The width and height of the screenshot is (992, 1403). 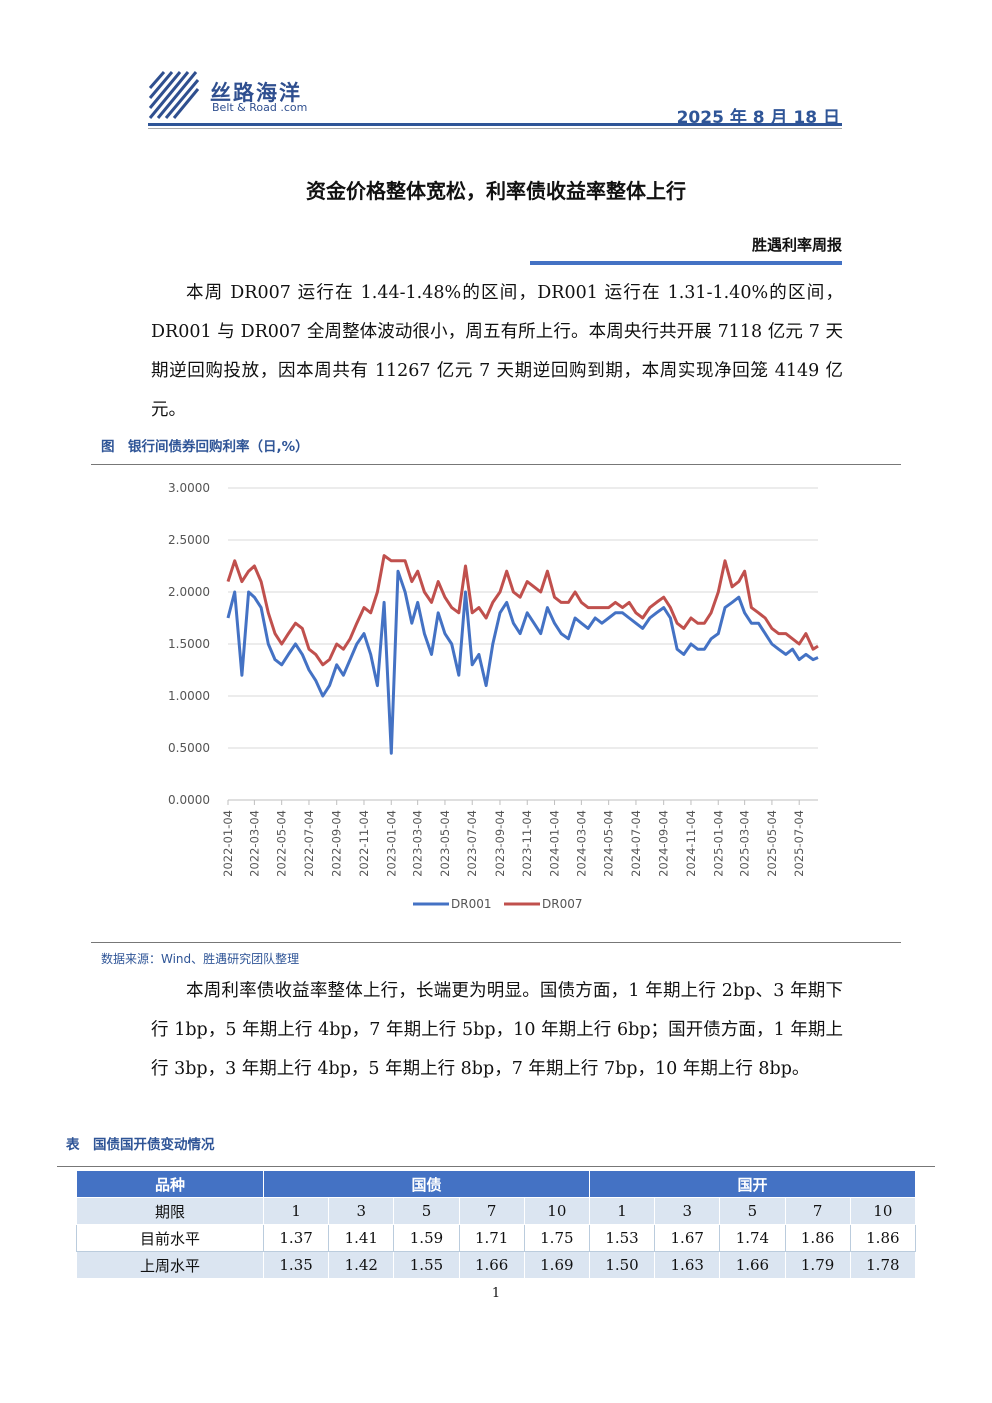 What do you see at coordinates (364, 843) in the screenshot?
I see `x-tick-label: 2022-11-04` at bounding box center [364, 843].